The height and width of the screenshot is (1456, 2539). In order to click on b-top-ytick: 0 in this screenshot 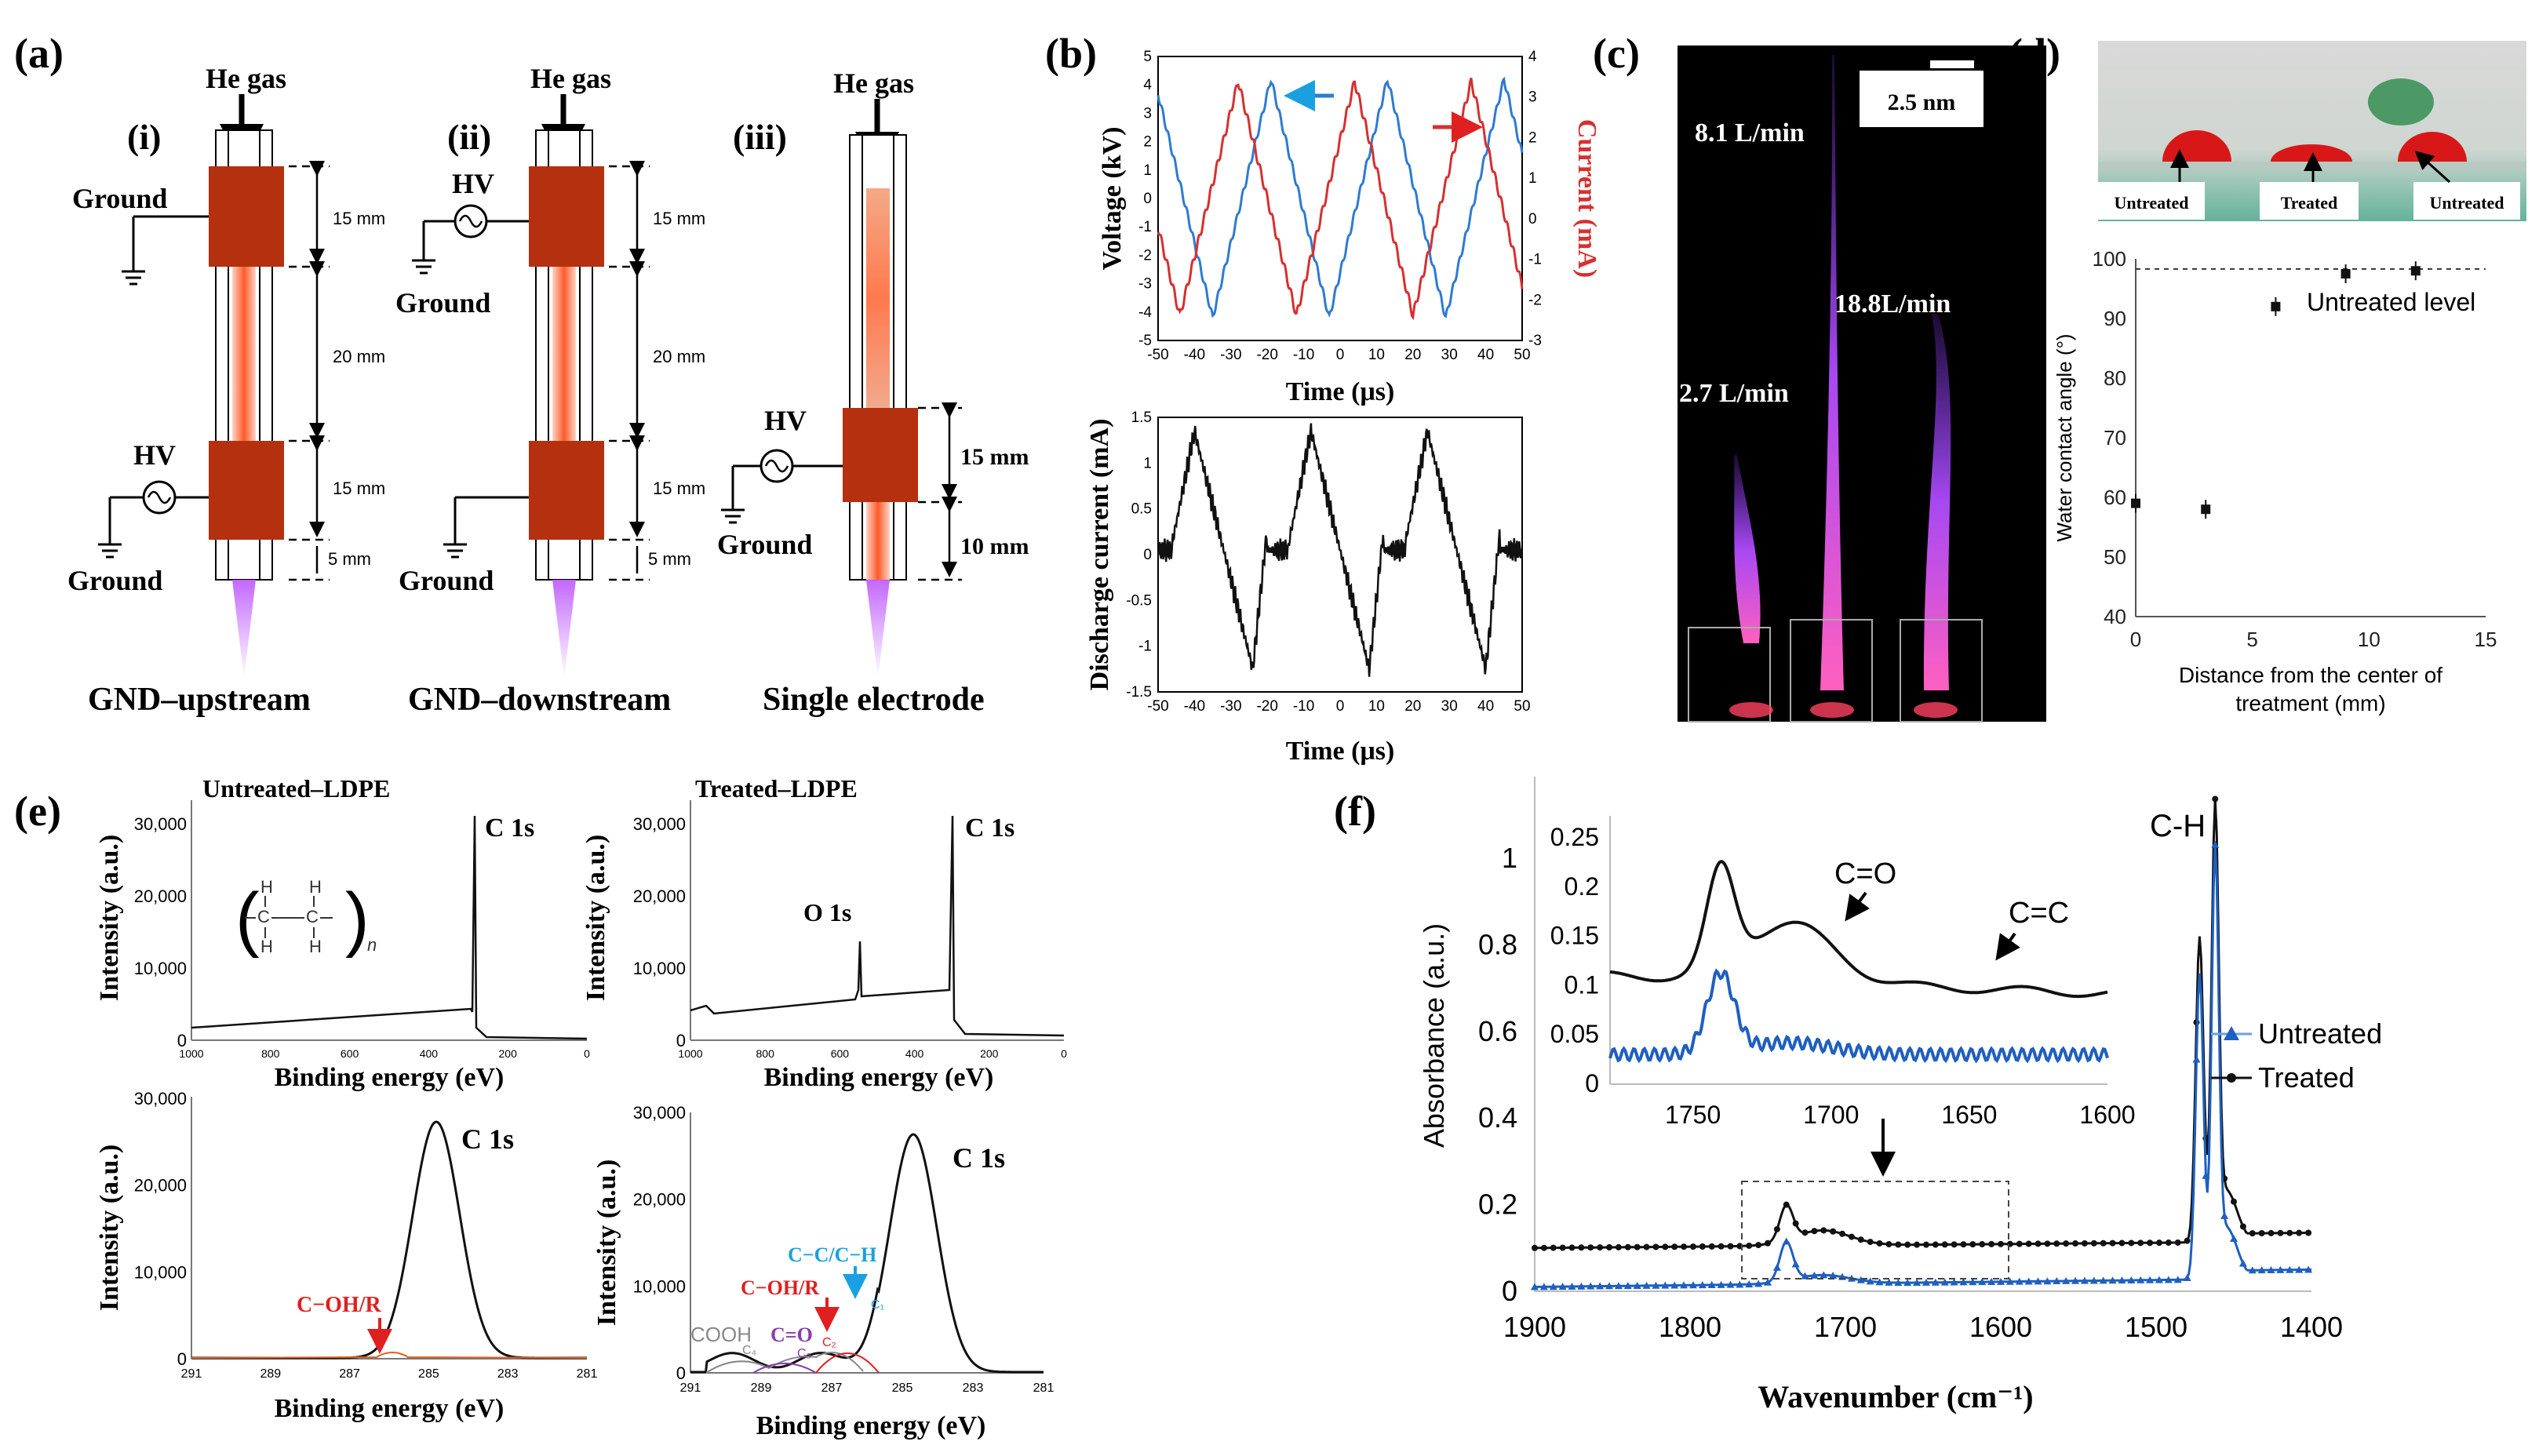, I will do `click(1147, 199)`.